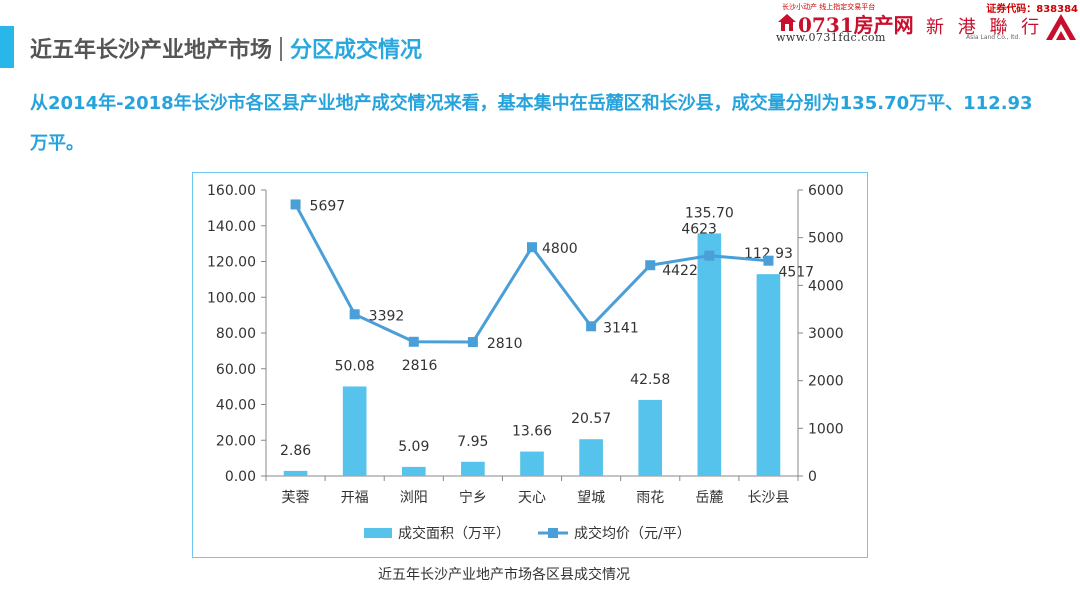  What do you see at coordinates (826, 429) in the screenshot?
I see `y-right-tick-label: 1000` at bounding box center [826, 429].